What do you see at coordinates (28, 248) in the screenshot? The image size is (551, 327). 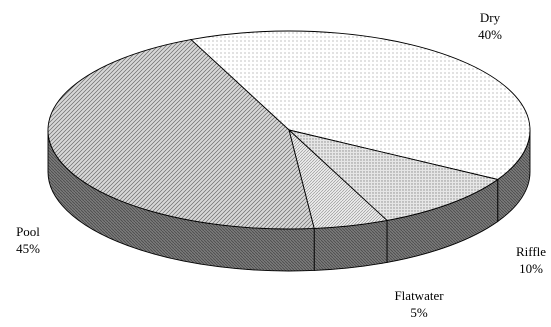 I see `slice-value-pool: 45%` at bounding box center [28, 248].